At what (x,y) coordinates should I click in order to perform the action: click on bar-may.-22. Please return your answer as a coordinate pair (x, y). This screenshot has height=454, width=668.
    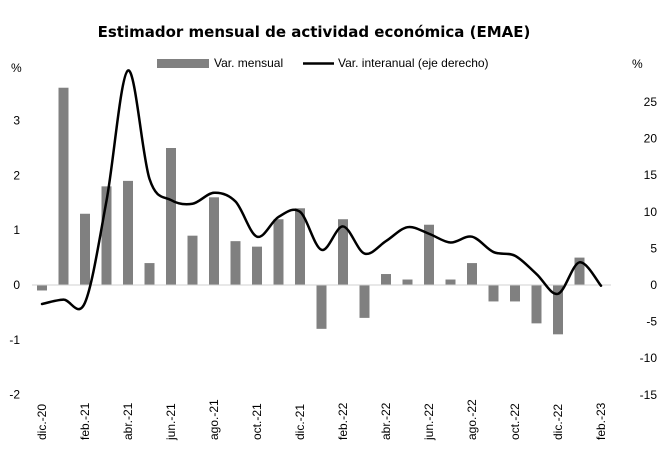
    Looking at the image, I should click on (407, 282).